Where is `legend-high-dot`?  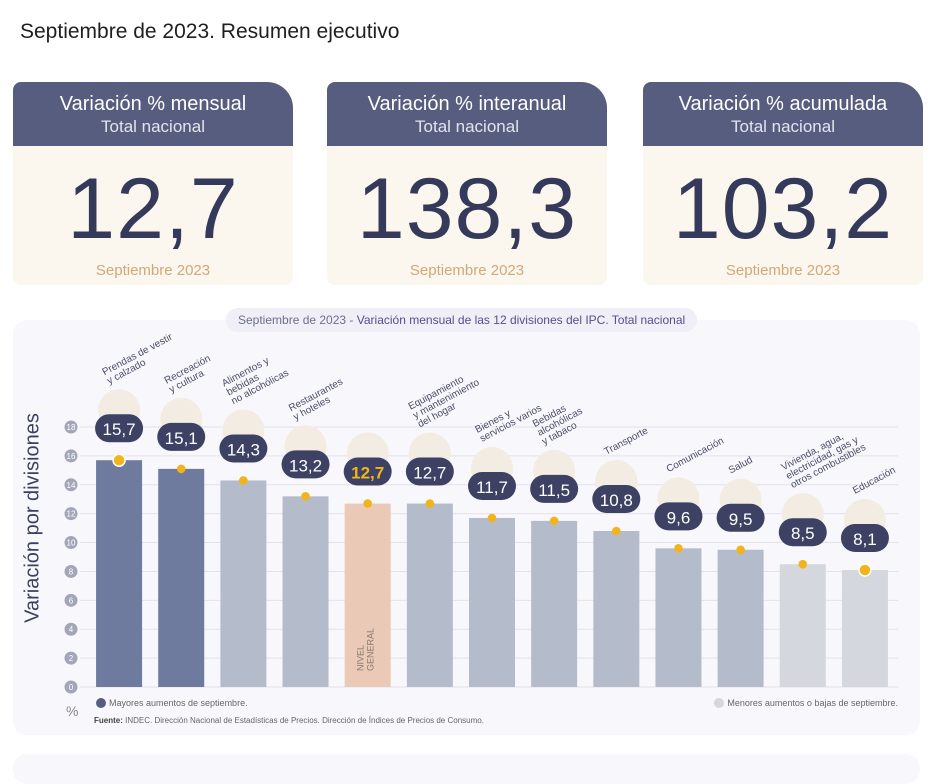 legend-high-dot is located at coordinates (101, 703).